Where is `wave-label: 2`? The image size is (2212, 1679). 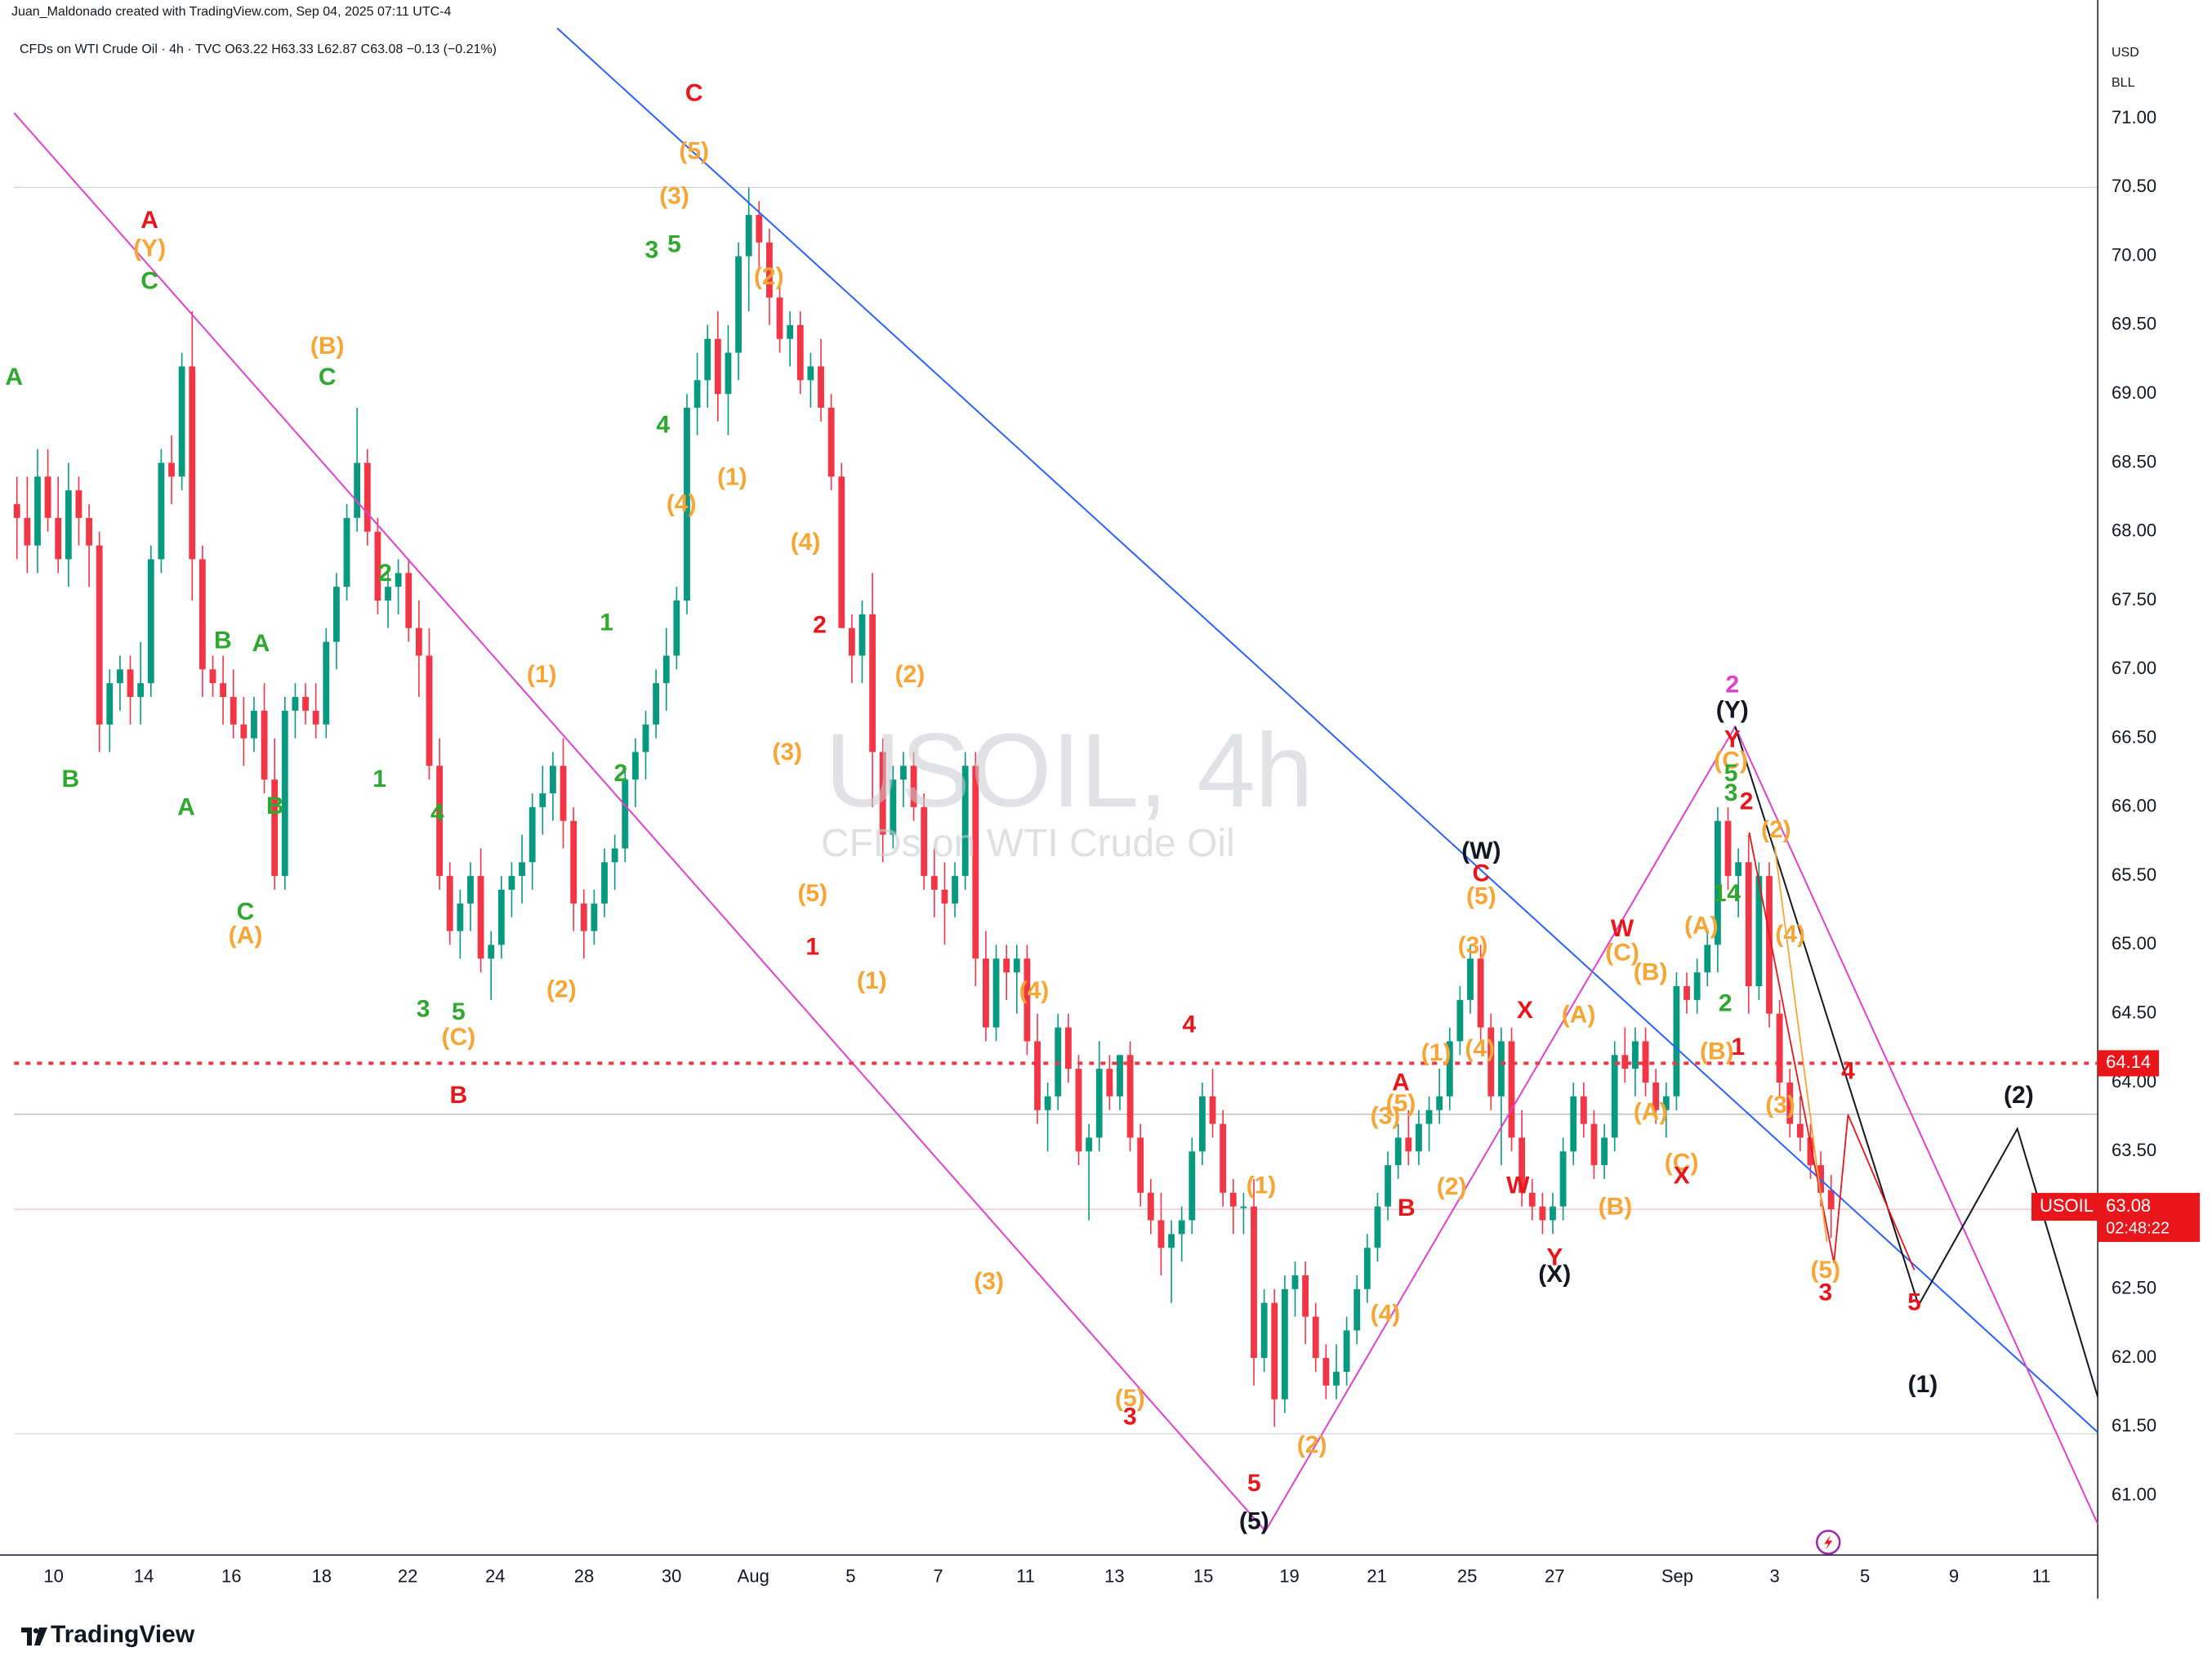 wave-label: 2 is located at coordinates (621, 773).